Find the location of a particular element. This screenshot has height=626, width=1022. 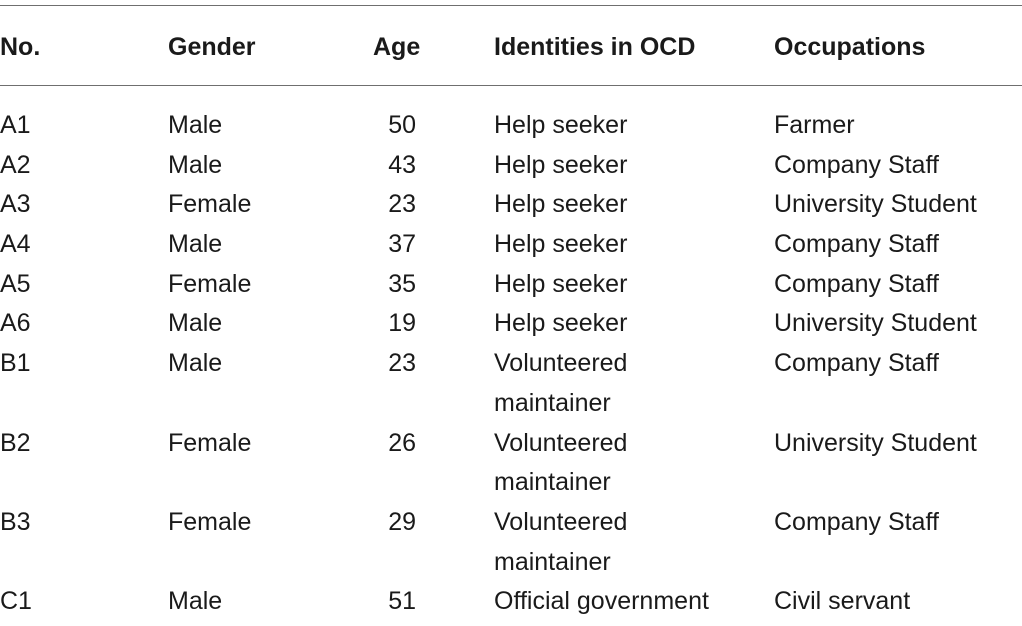

table-row: A2 Male 43 Help seeker Company Staff is located at coordinates (511, 166).